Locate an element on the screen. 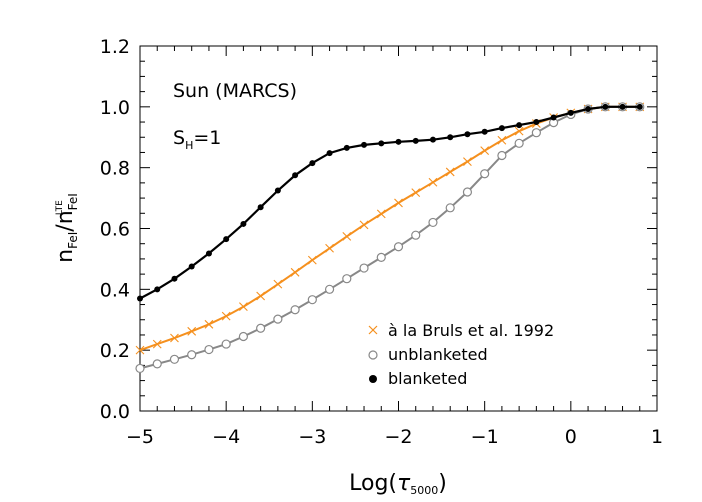  y-tick-label: 0.8 is located at coordinates (115, 169).